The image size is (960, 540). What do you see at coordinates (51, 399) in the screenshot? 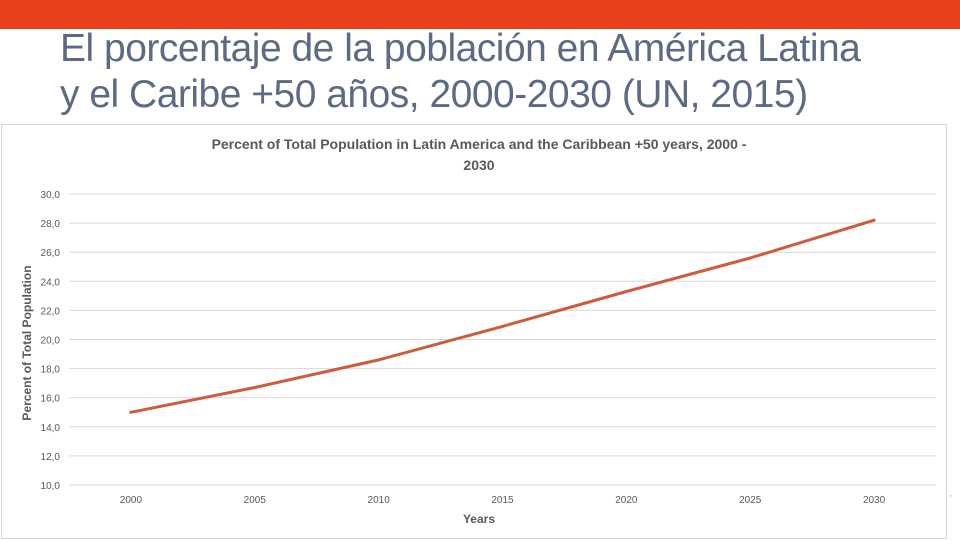
I see `y-tick-label: 16,0` at bounding box center [51, 399].